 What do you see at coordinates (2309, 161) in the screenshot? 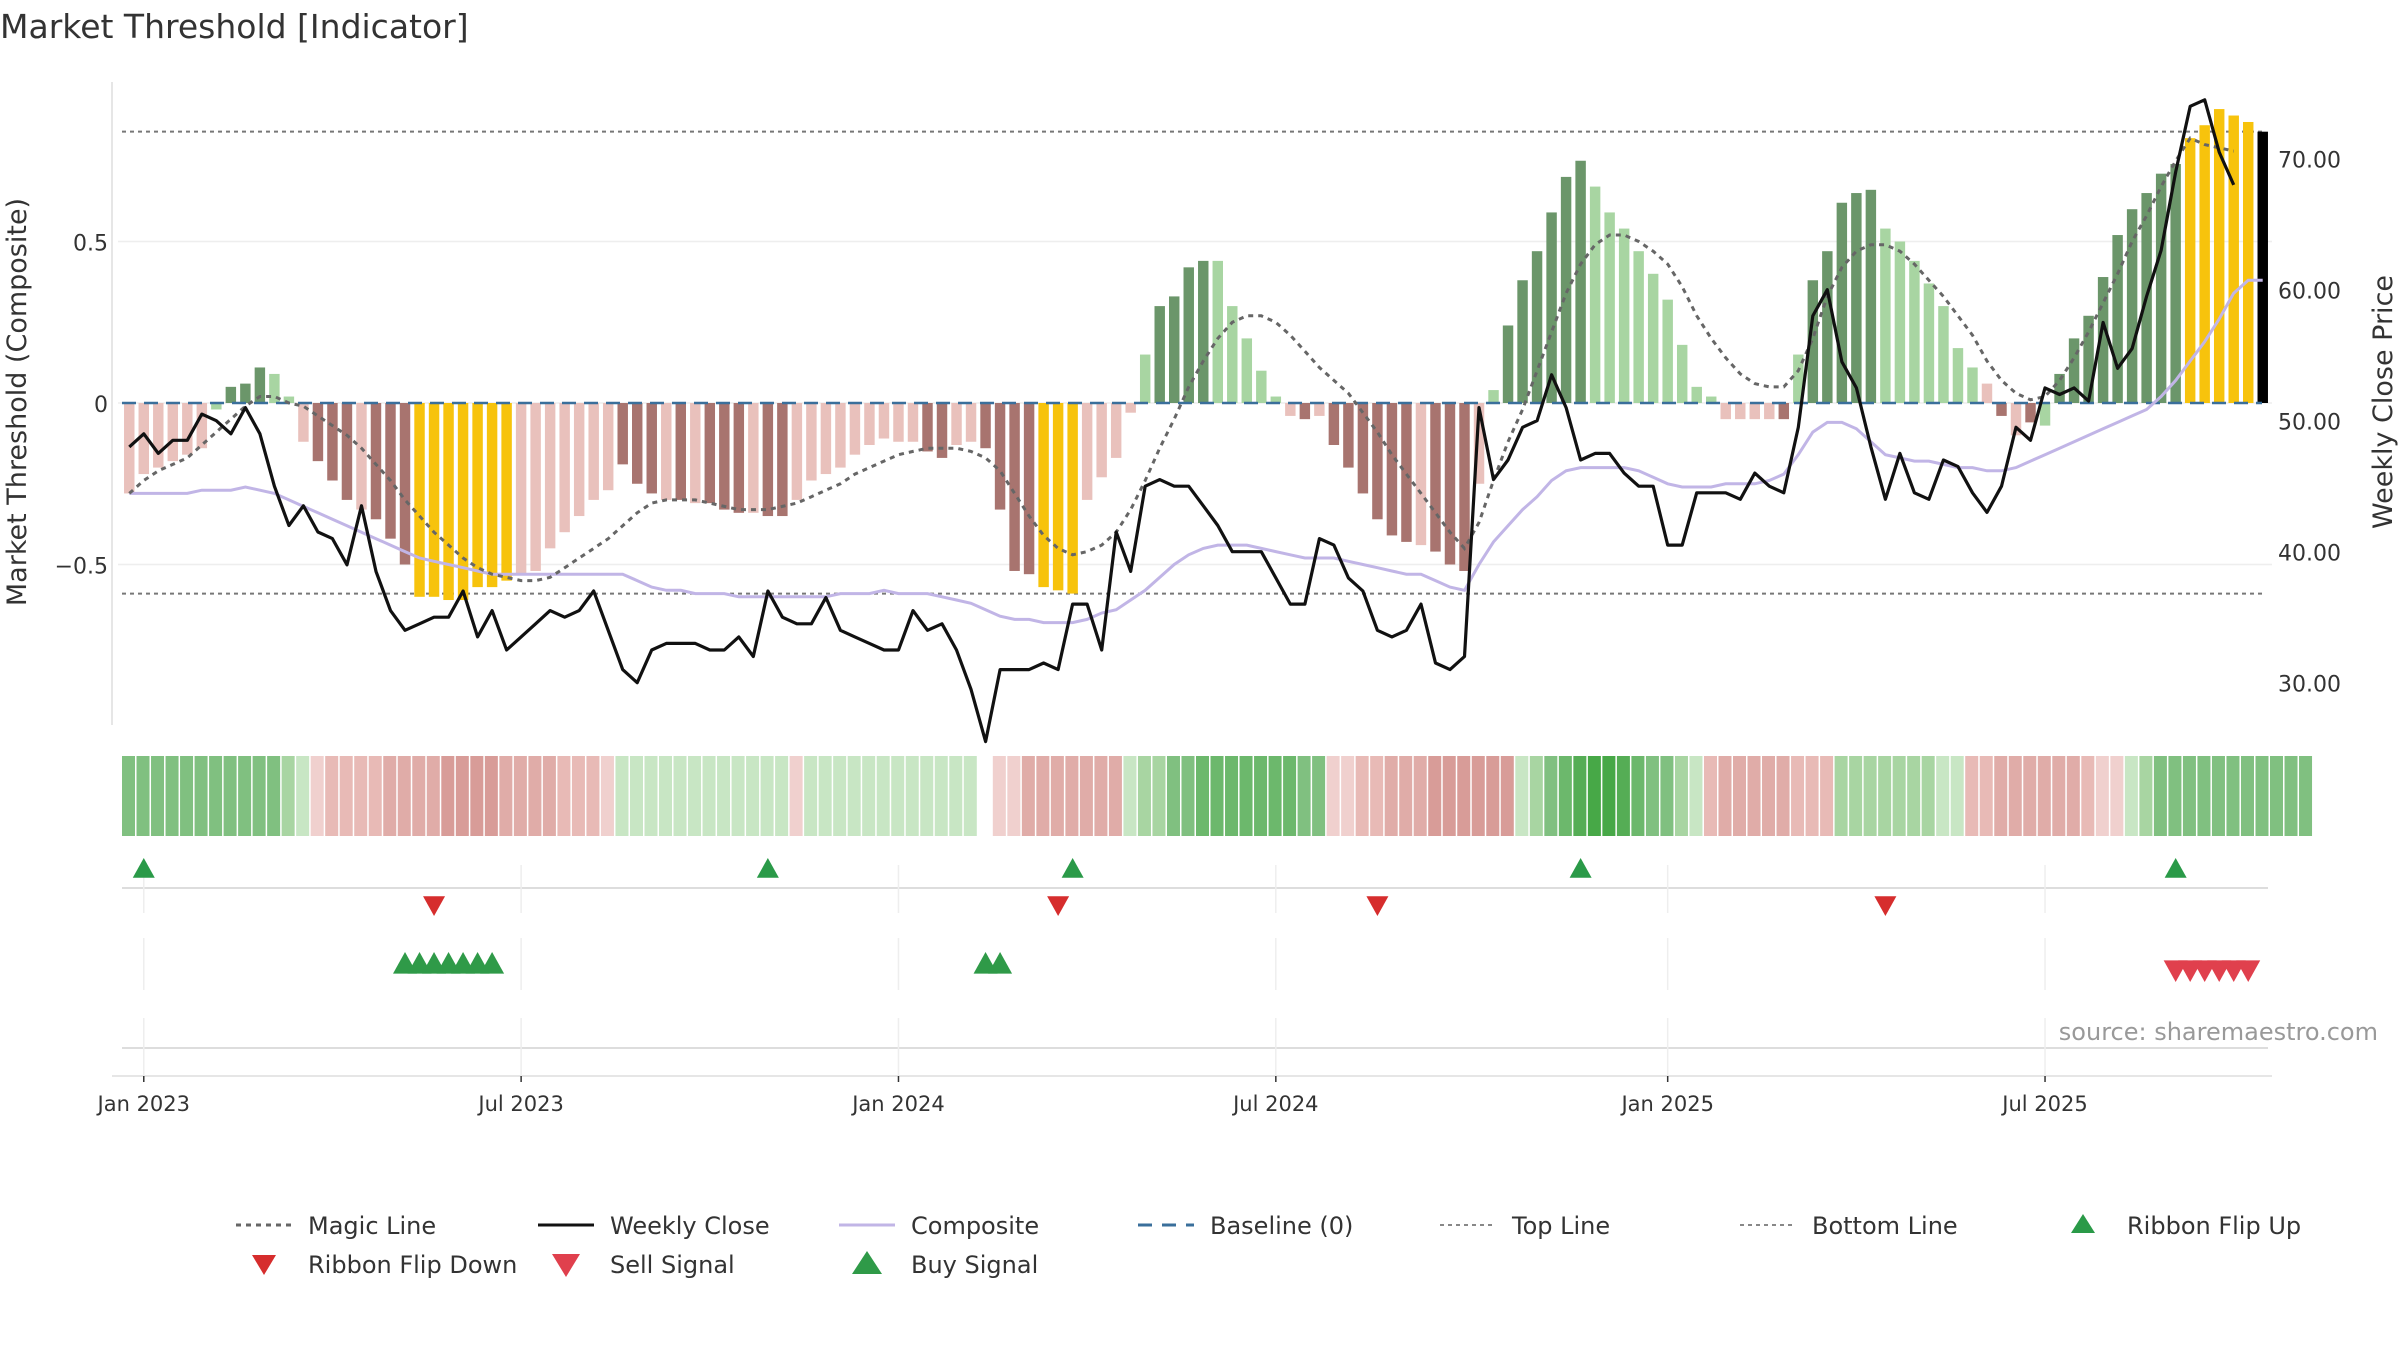
I see `y2-tick-label: 70.00` at bounding box center [2309, 161].